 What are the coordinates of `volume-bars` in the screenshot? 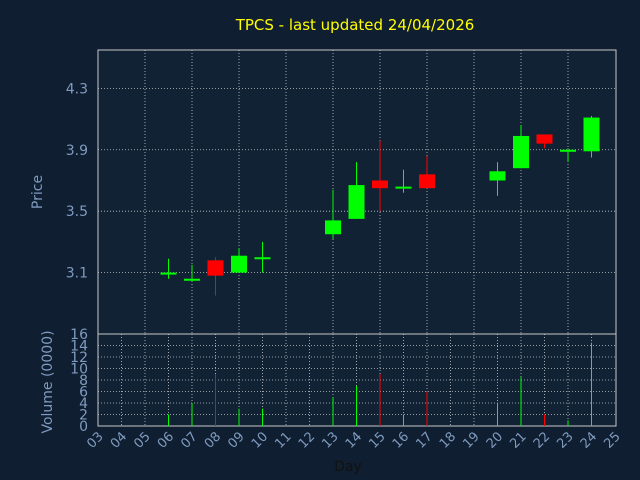 It's located at (380, 384).